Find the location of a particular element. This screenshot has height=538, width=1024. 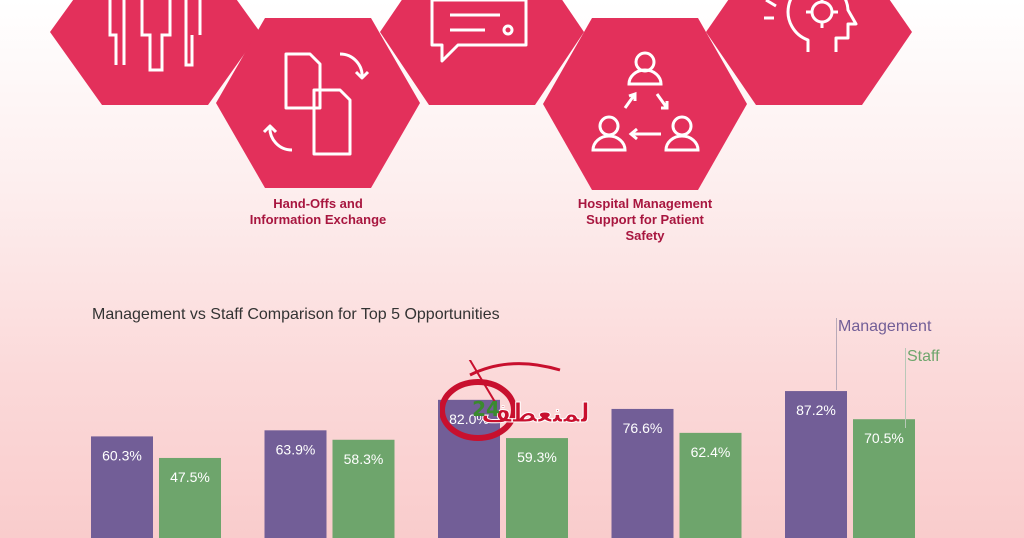

handoffs-hexagon is located at coordinates (318, 103).